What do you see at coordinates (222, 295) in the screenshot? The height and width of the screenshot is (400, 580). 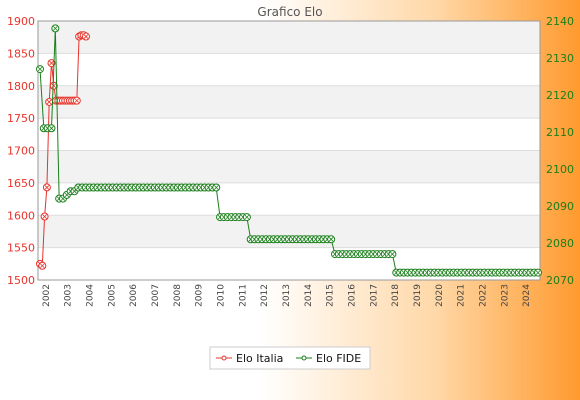 I see `x-tick-label: 2010` at bounding box center [222, 295].